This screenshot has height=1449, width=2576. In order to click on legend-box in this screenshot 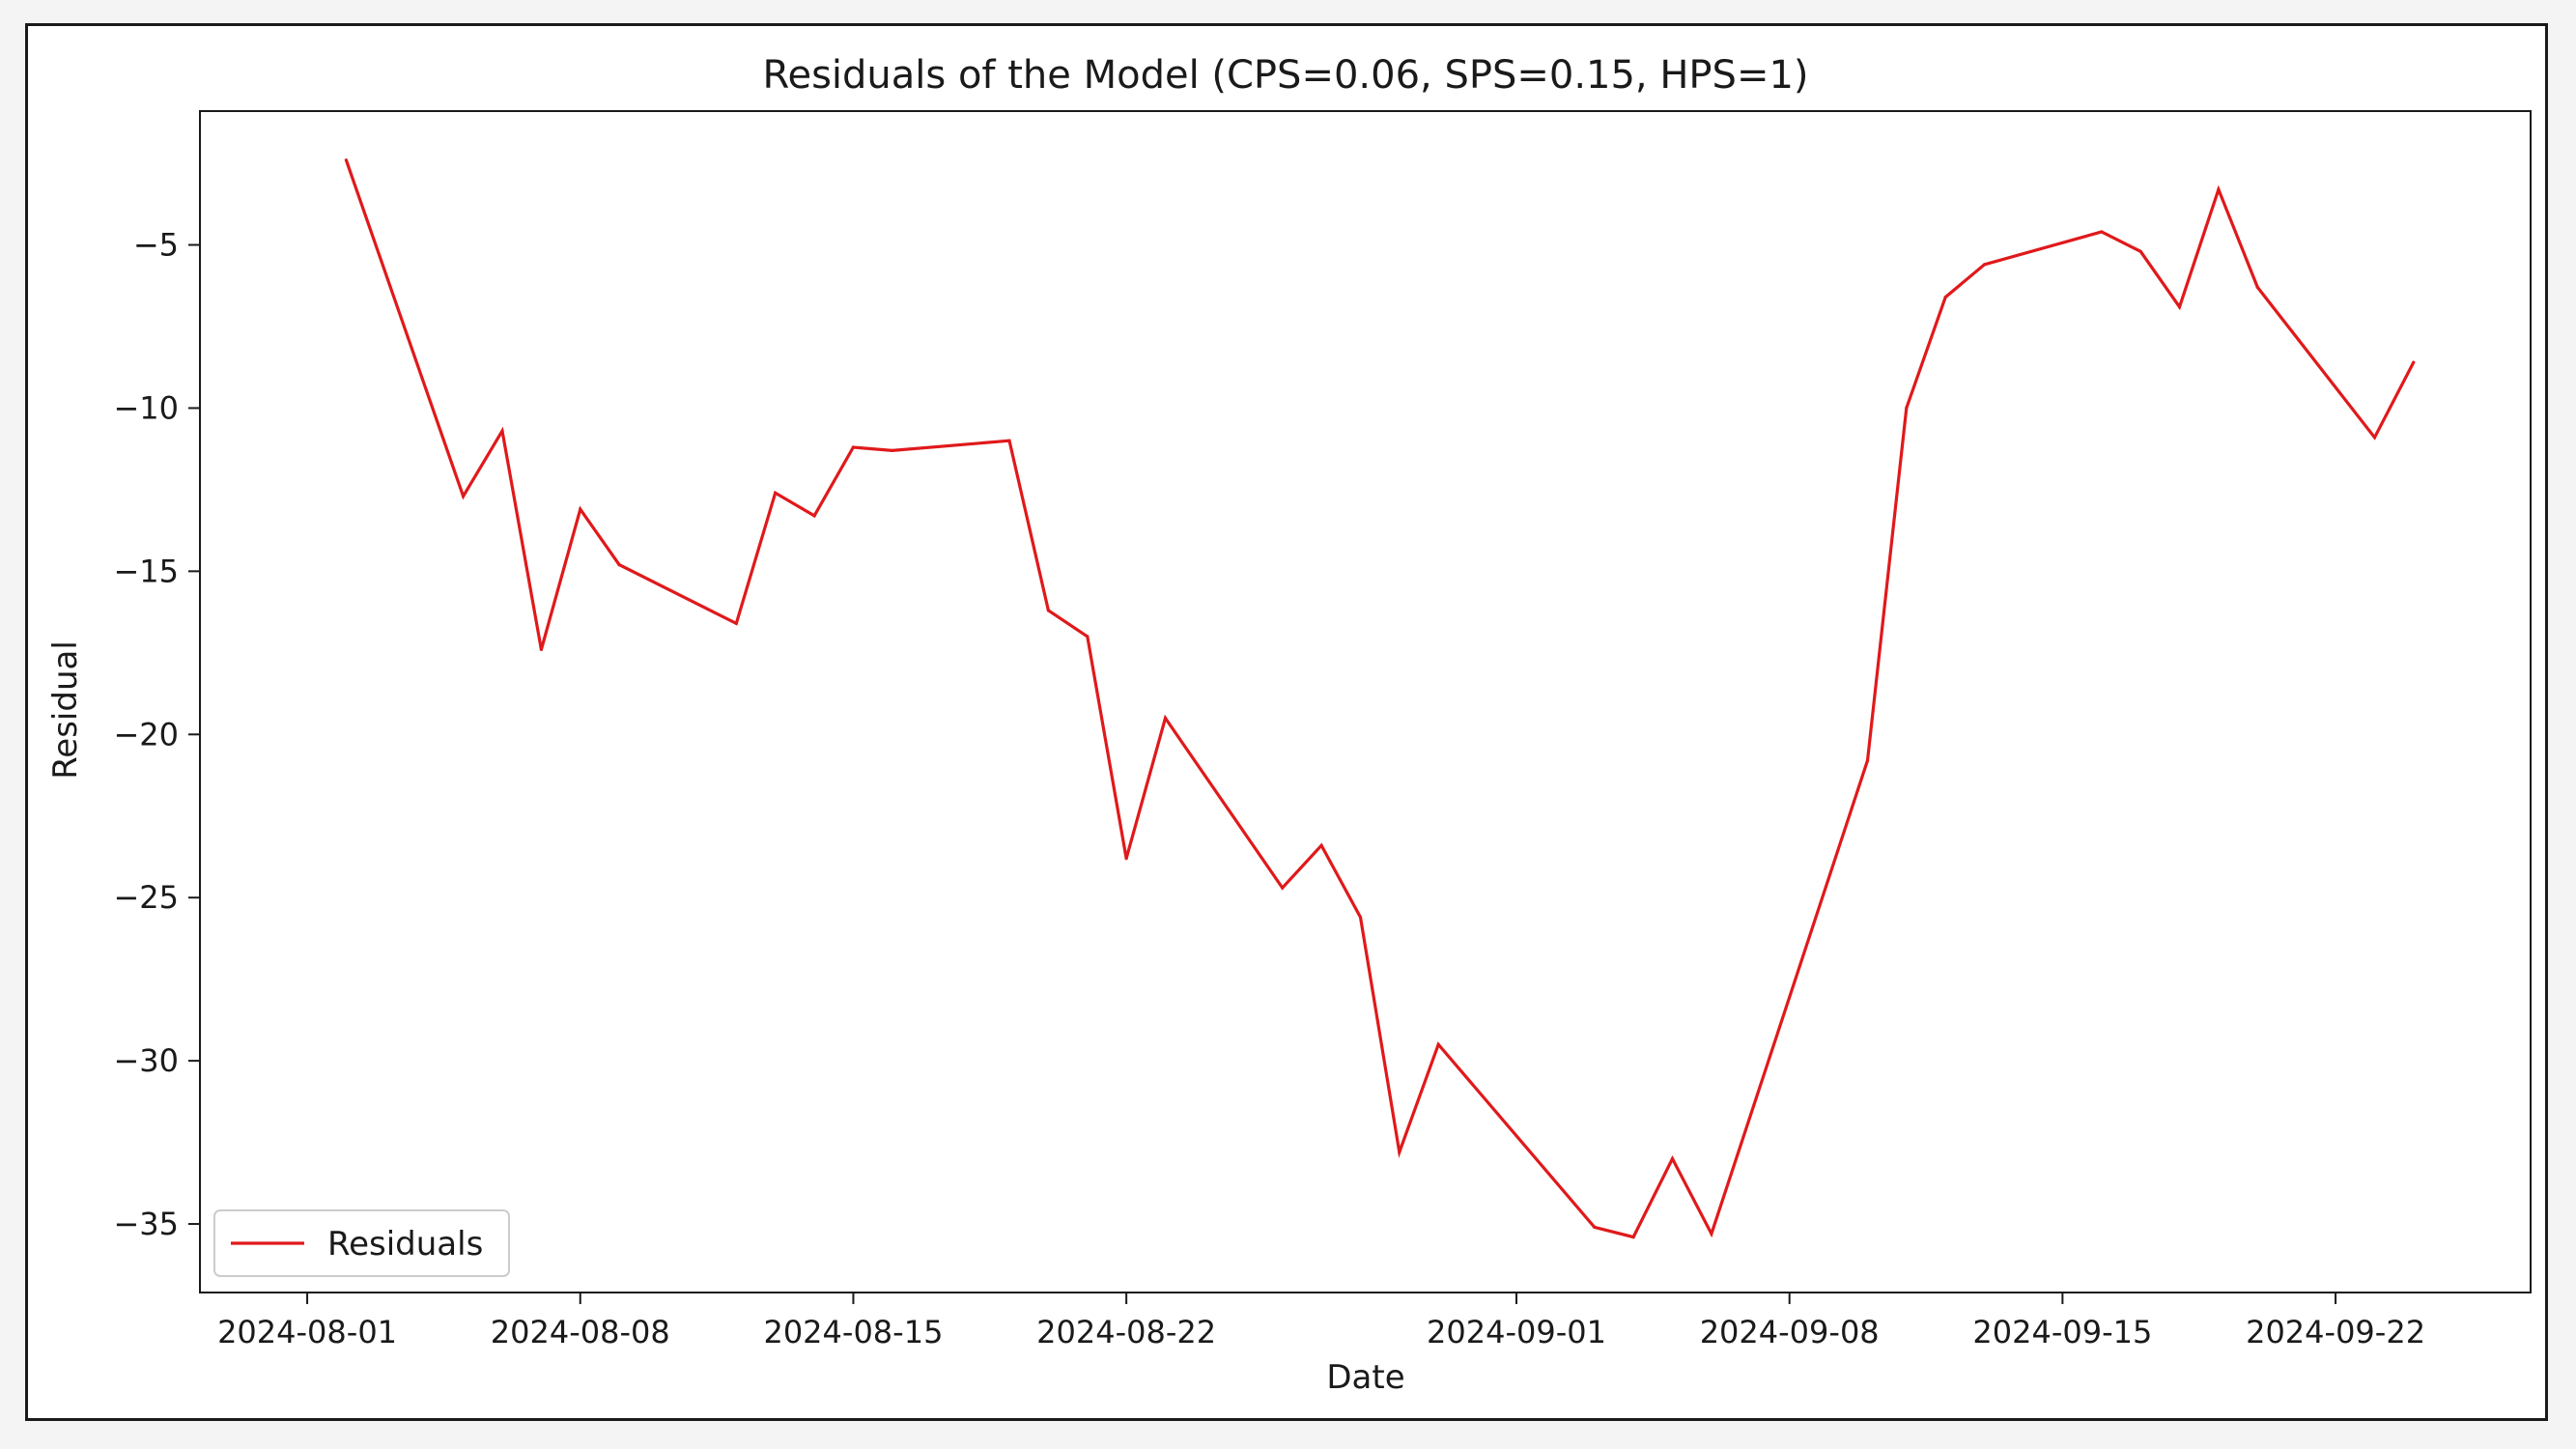, I will do `click(361, 1243)`.